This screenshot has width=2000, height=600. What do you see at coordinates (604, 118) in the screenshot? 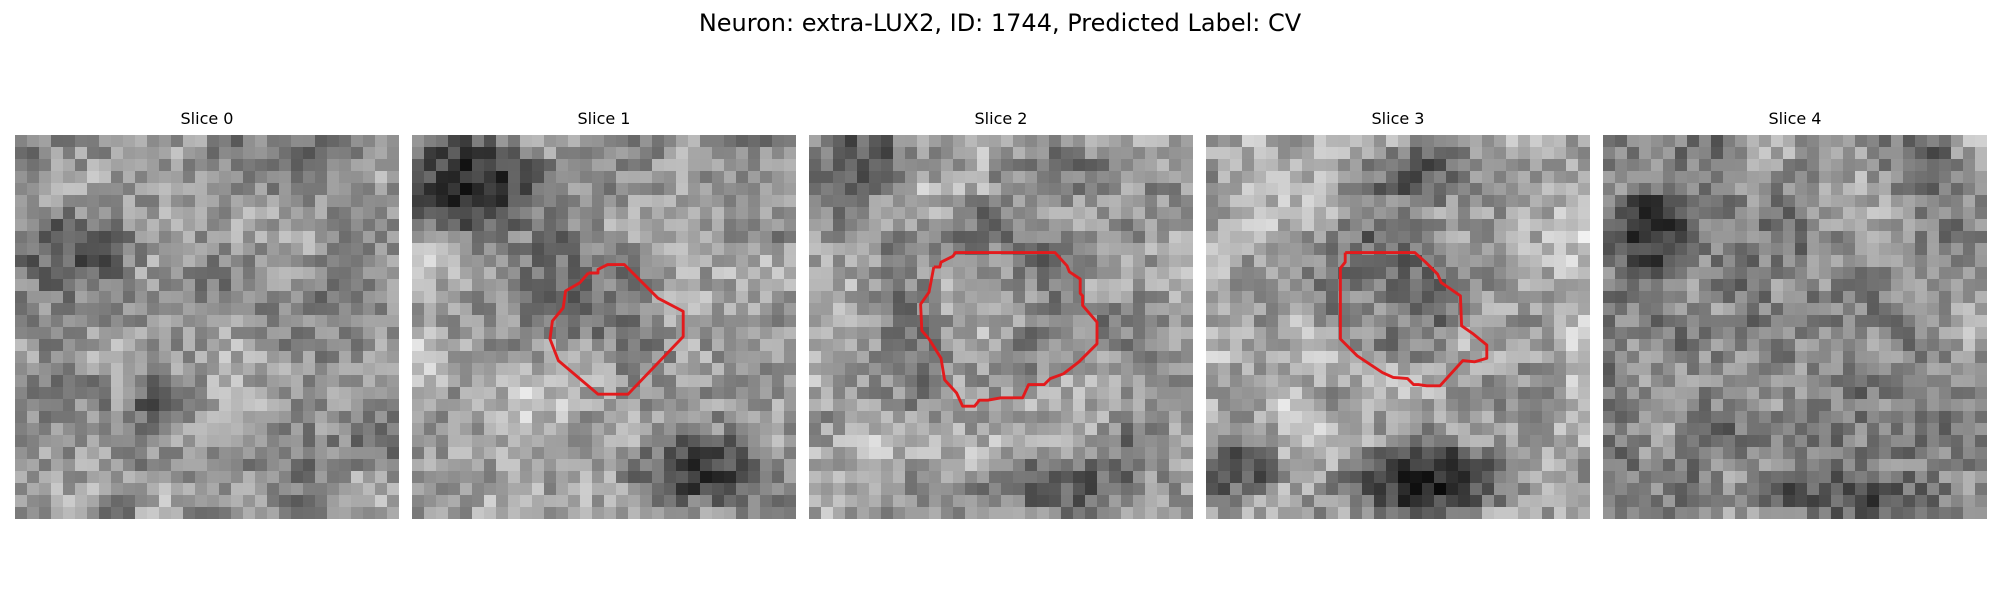
I see `slice-title: Slice 1` at bounding box center [604, 118].